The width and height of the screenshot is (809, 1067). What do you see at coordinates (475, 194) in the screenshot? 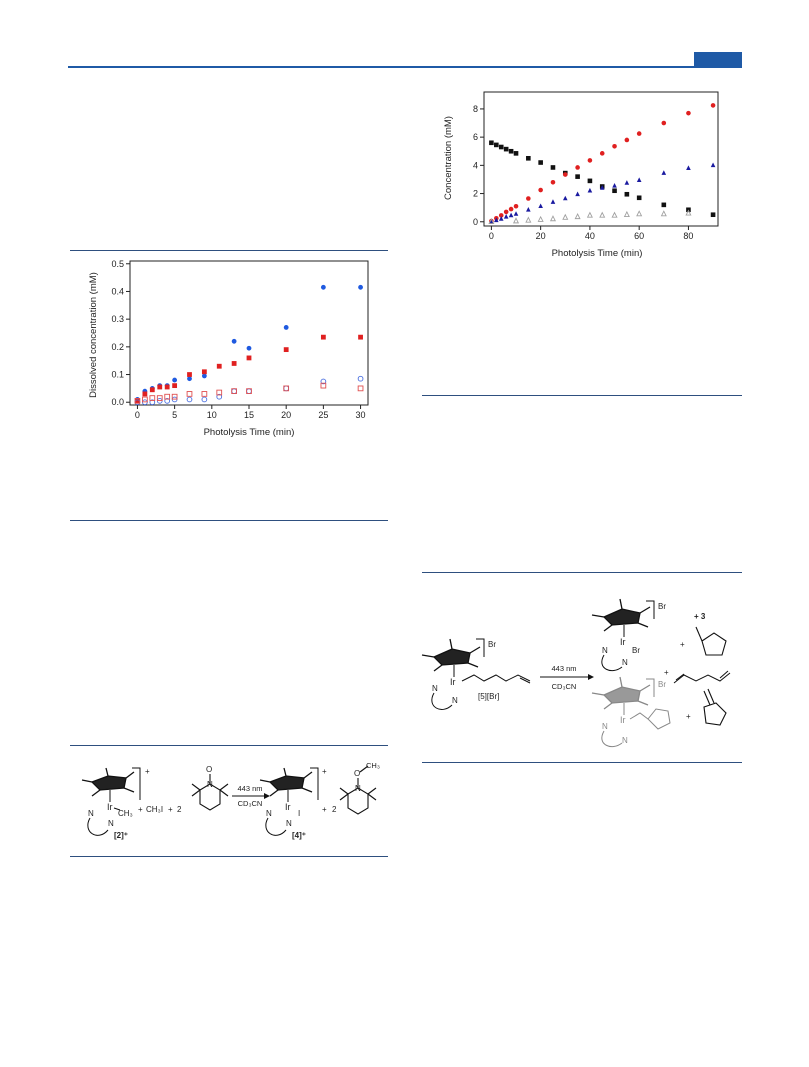
I see `y-tick-label: 2` at bounding box center [475, 194].